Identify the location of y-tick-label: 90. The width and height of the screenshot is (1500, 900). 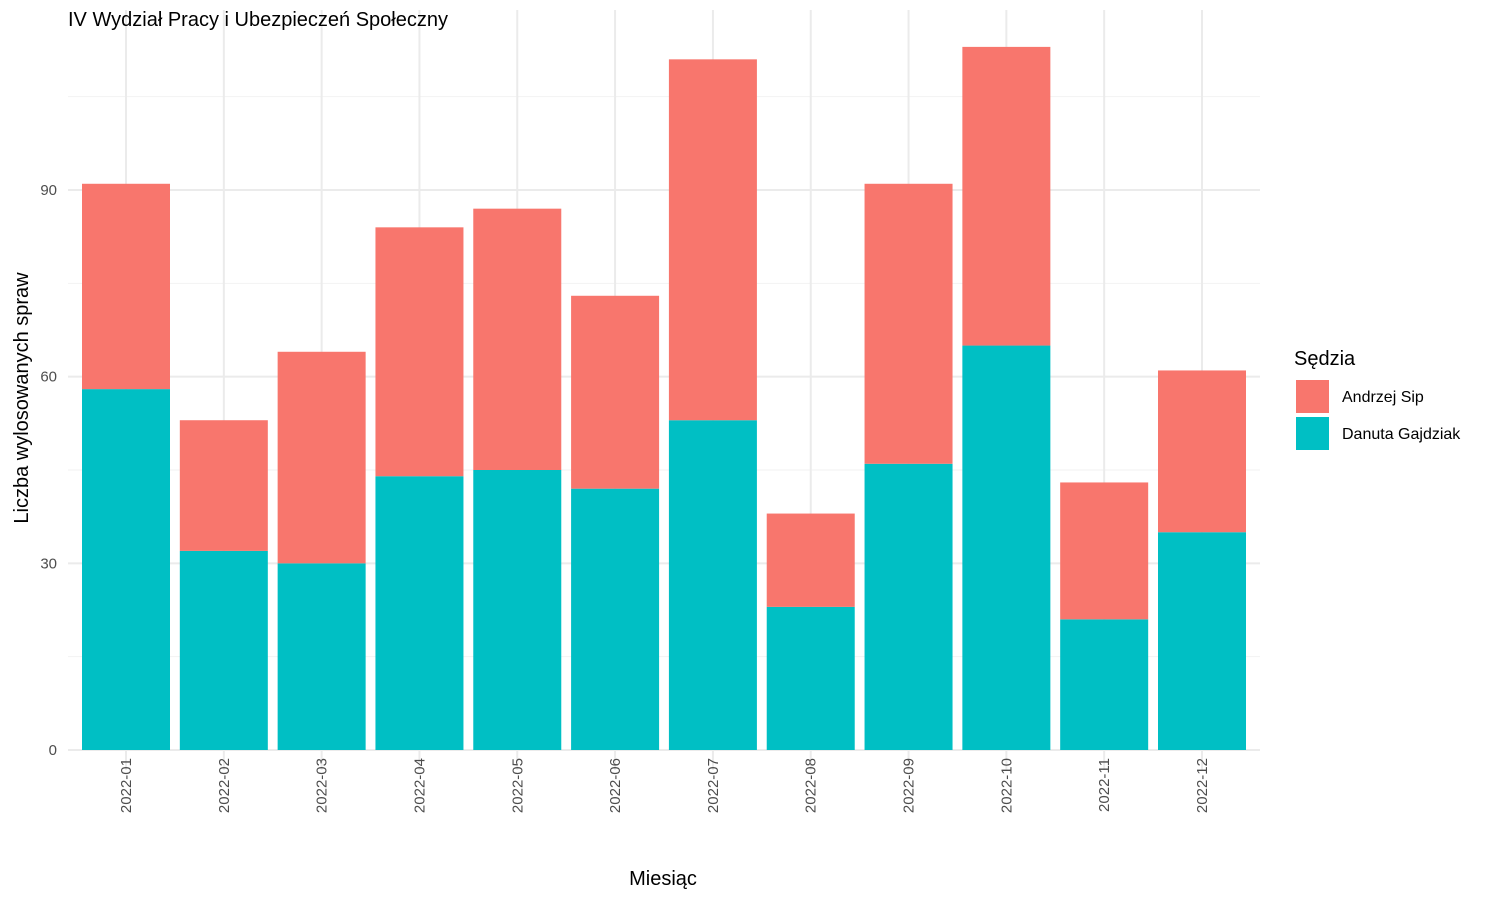
(48, 190).